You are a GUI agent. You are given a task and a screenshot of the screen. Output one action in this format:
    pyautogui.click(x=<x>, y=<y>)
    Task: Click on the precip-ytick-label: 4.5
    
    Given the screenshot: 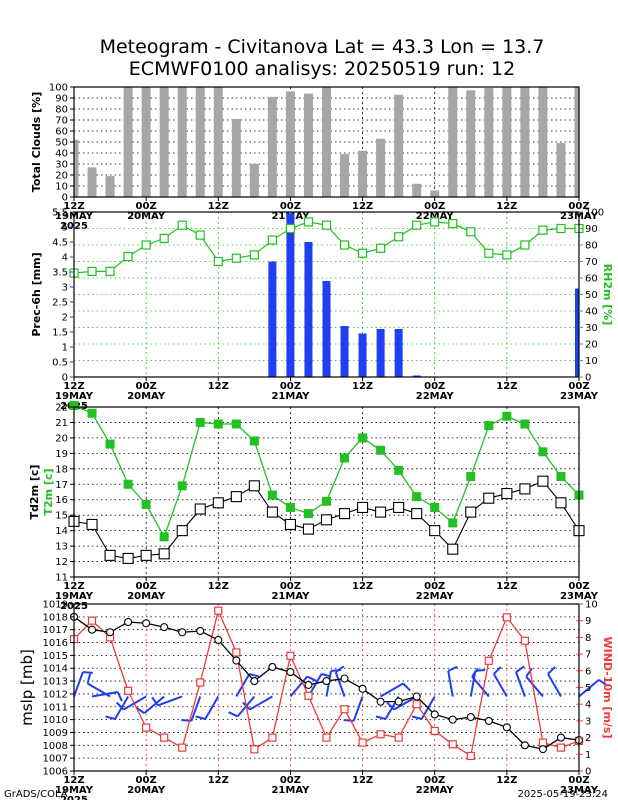 What is the action you would take?
    pyautogui.click(x=60, y=243)
    